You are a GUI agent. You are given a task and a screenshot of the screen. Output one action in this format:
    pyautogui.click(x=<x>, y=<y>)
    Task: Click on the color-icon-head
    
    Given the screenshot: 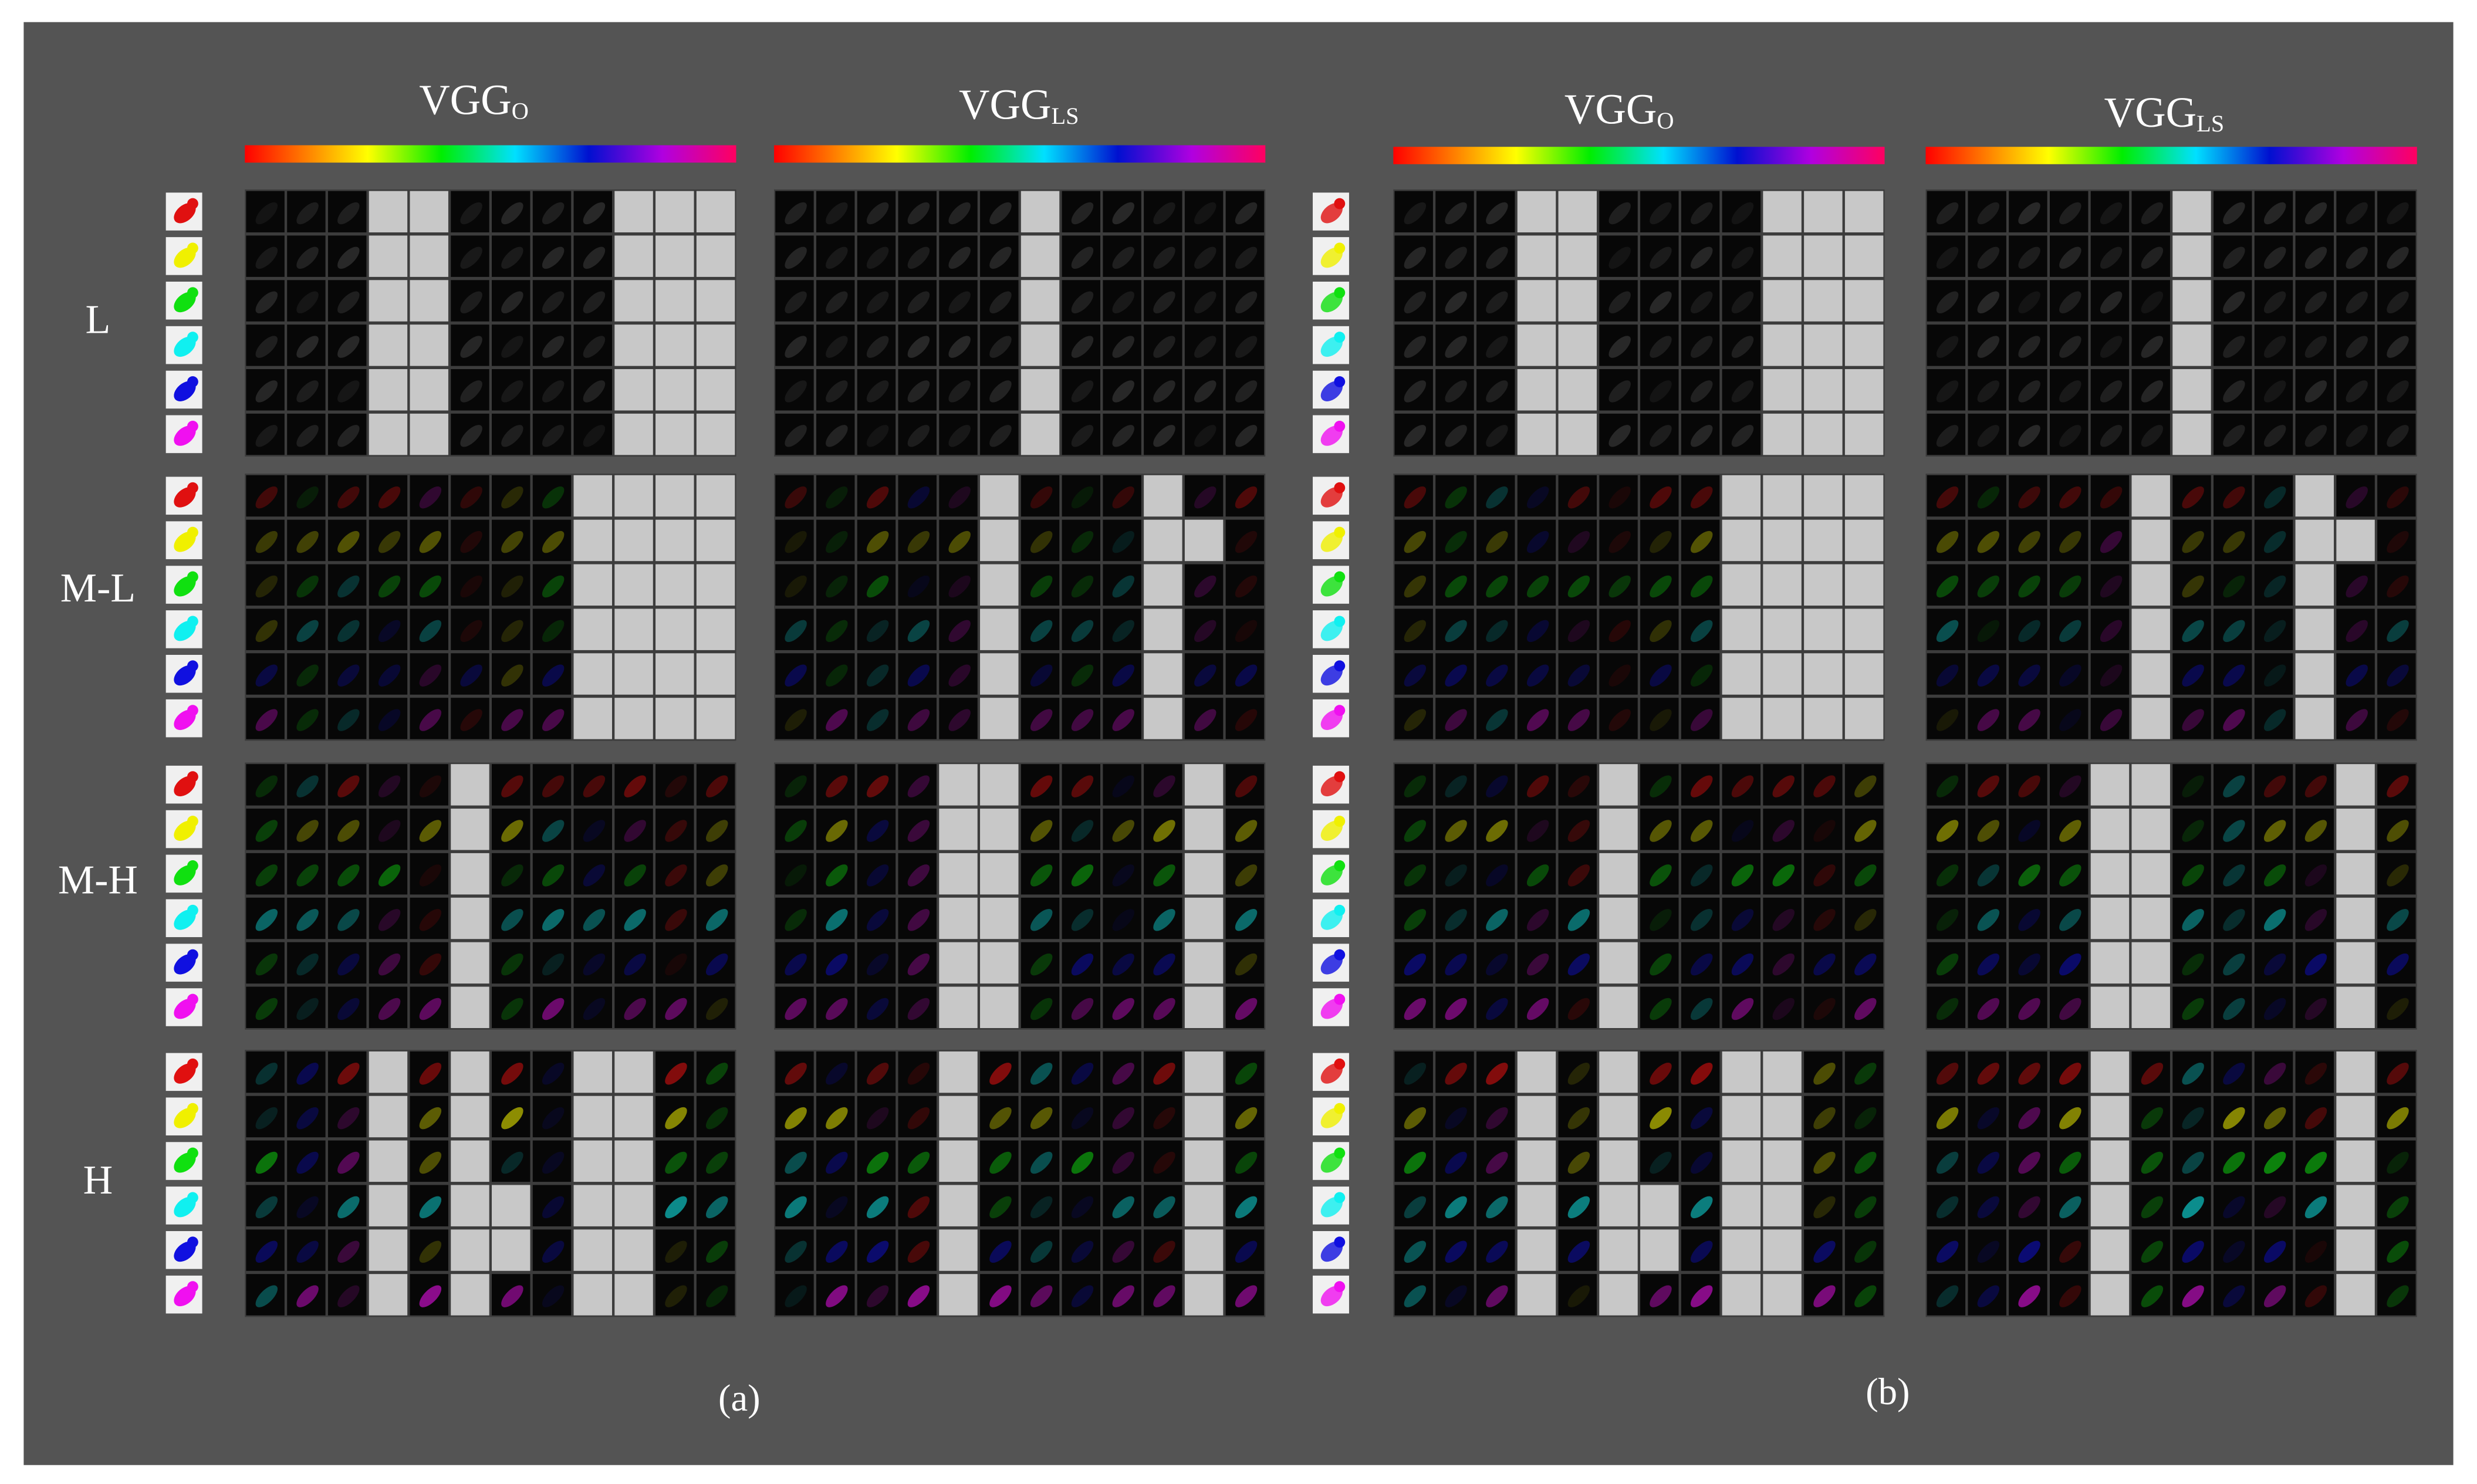 What is the action you would take?
    pyautogui.click(x=192, y=777)
    